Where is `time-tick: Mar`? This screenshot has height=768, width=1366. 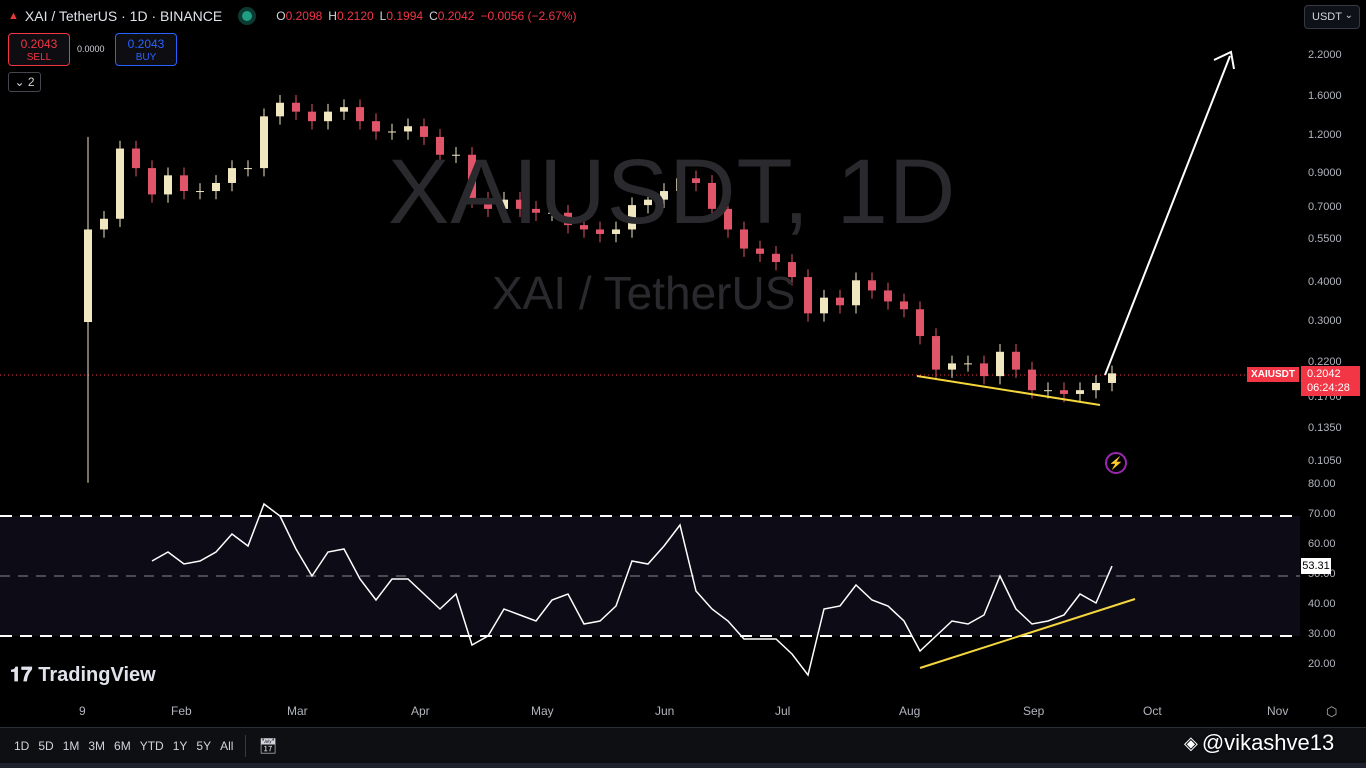
time-tick: Mar is located at coordinates (297, 711).